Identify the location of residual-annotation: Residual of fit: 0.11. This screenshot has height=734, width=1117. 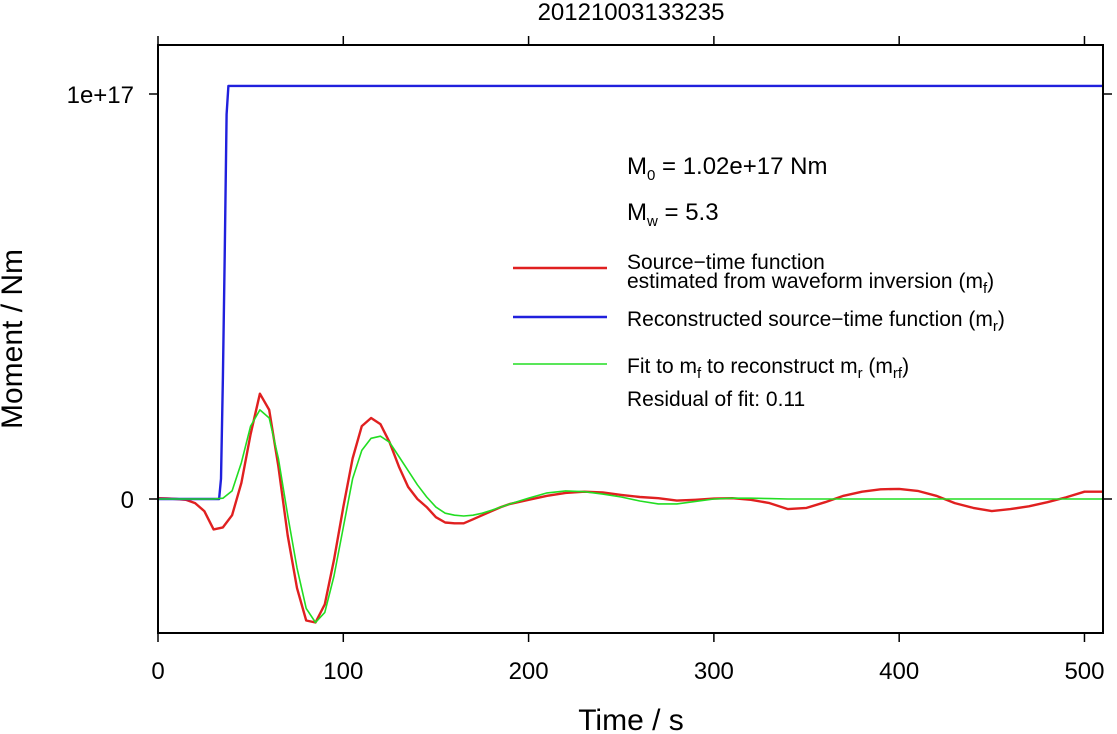
(716, 399).